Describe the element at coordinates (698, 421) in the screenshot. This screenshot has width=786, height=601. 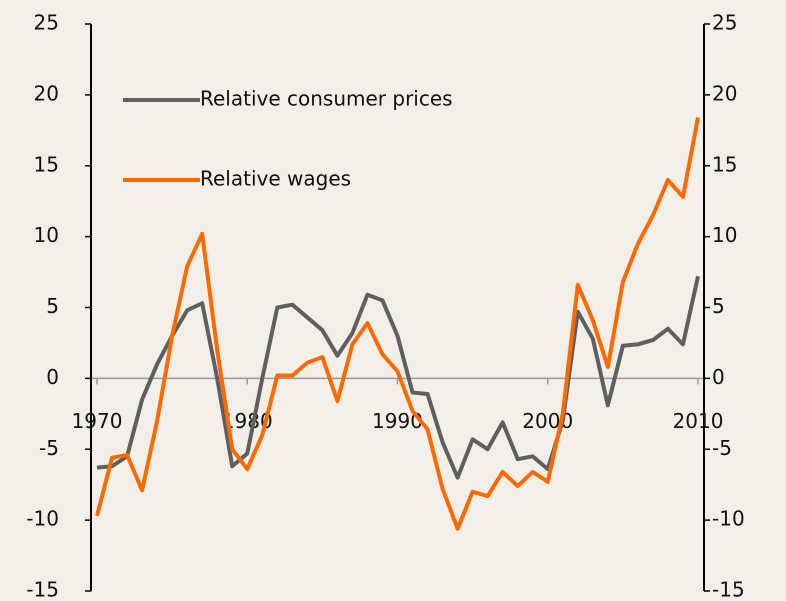
I see `x-tick-label: 2010` at that location.